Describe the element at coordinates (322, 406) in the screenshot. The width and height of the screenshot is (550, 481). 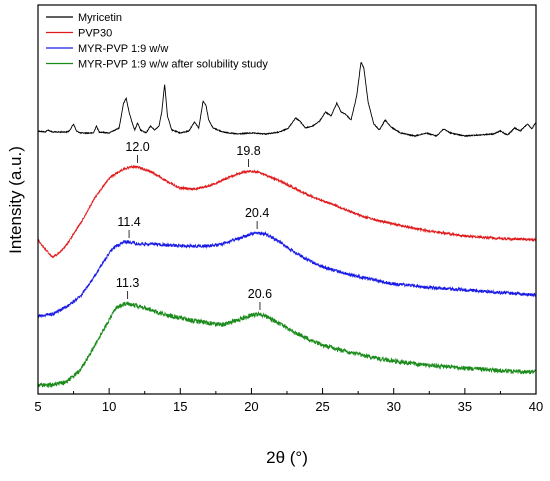
I see `x-tick-label: 25` at that location.